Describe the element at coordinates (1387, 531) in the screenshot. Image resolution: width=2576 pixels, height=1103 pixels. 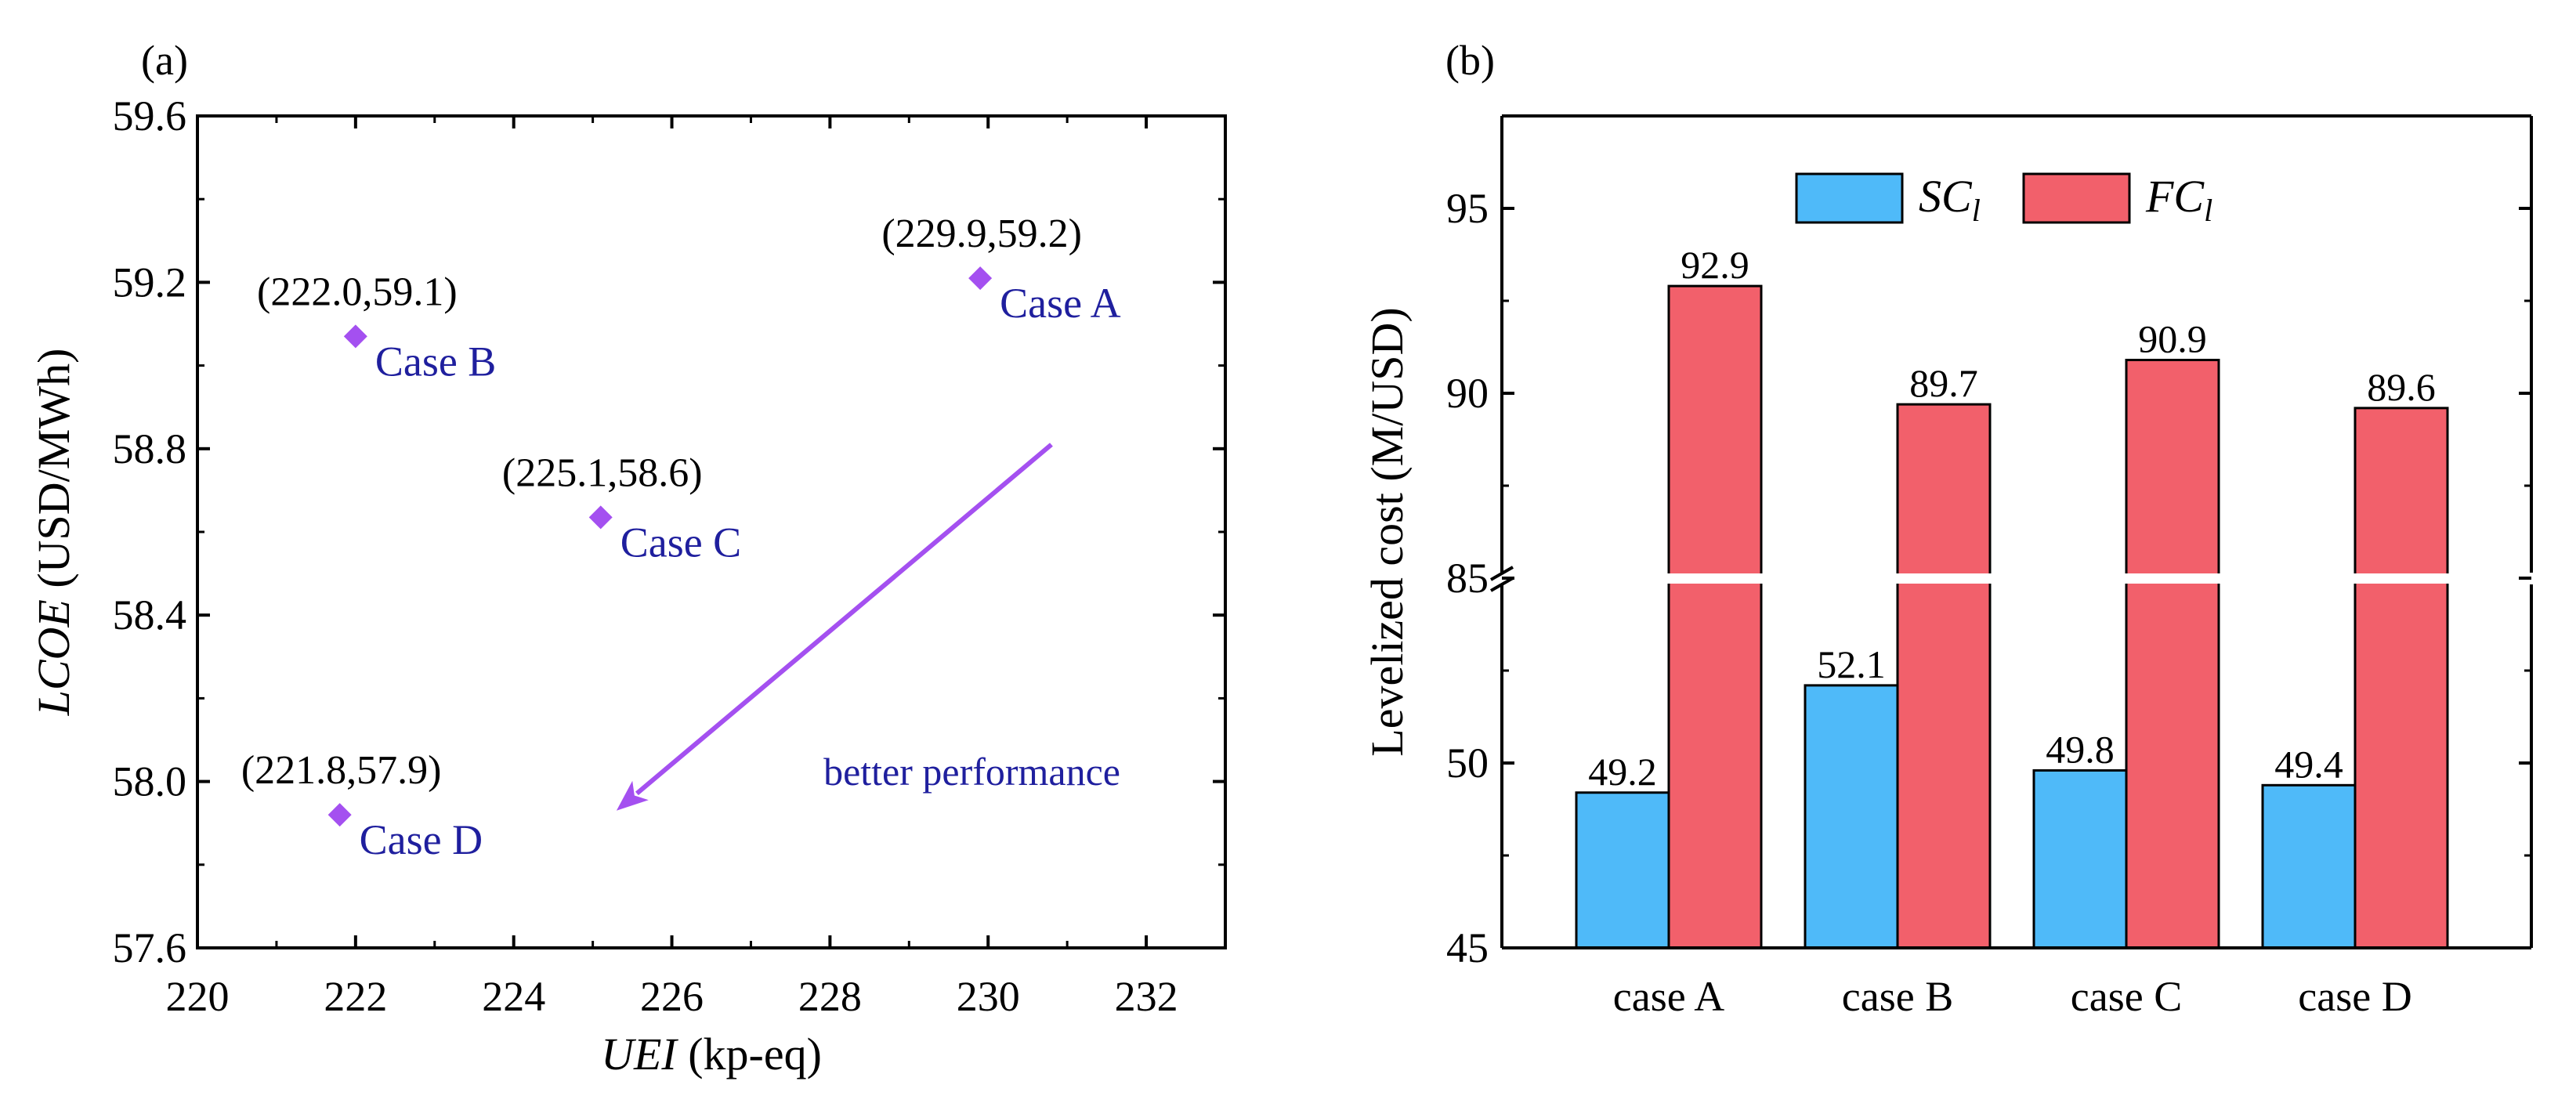
I see `panel-b-y-axis-title: Levelized cost (M/USD)` at that location.